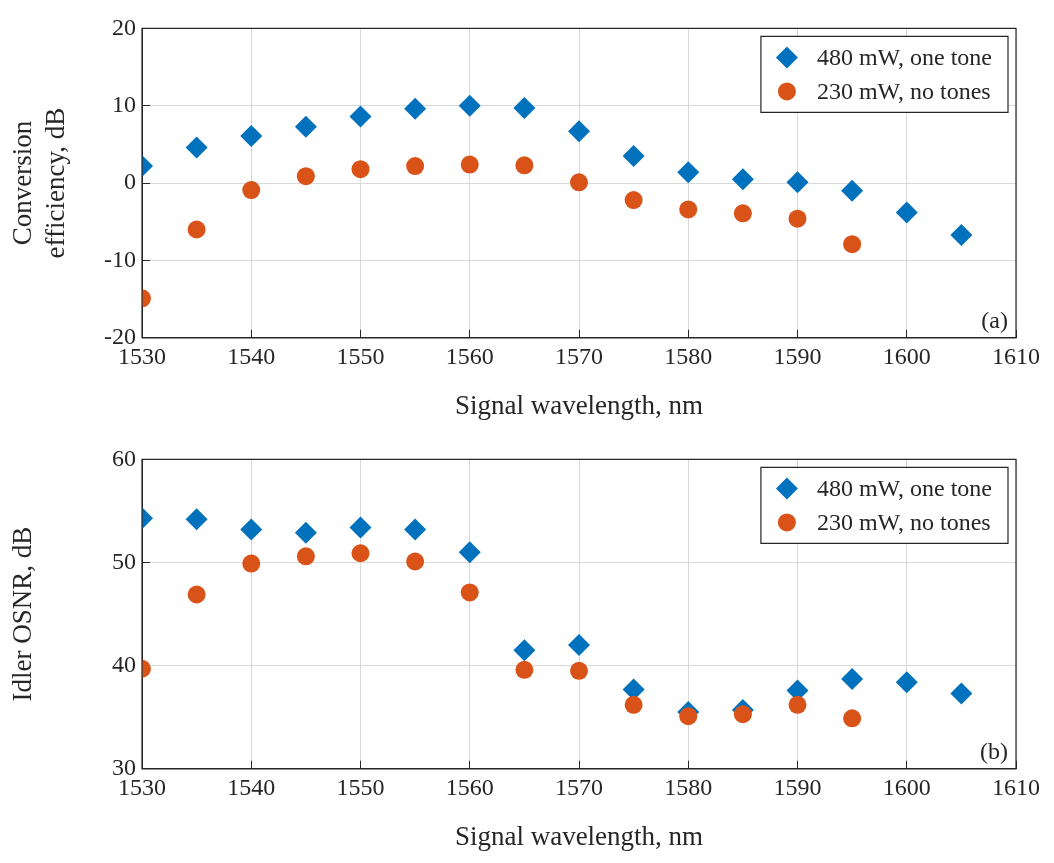 Image resolution: width=1054 pixels, height=863 pixels. I want to click on y-tick-label: 60, so click(124, 457).